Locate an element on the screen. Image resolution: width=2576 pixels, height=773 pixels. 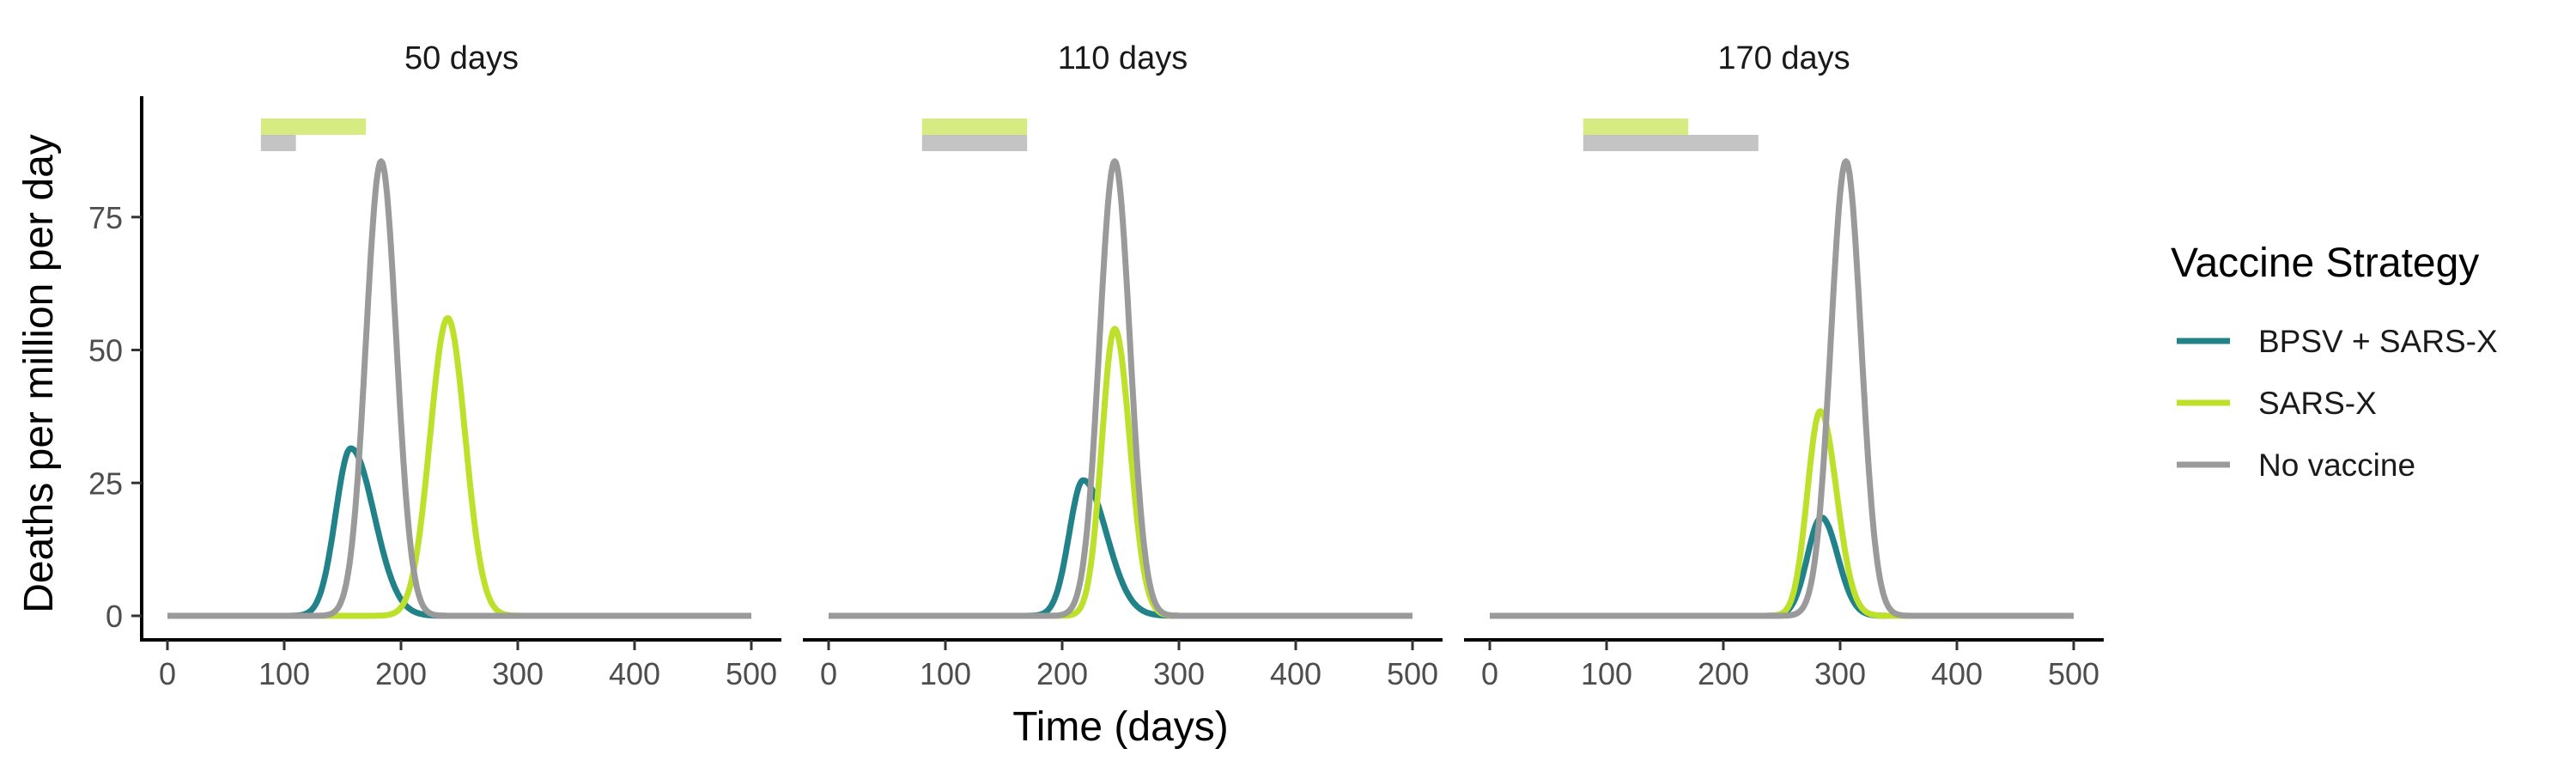
y-tick-label: 25 is located at coordinates (106, 484).